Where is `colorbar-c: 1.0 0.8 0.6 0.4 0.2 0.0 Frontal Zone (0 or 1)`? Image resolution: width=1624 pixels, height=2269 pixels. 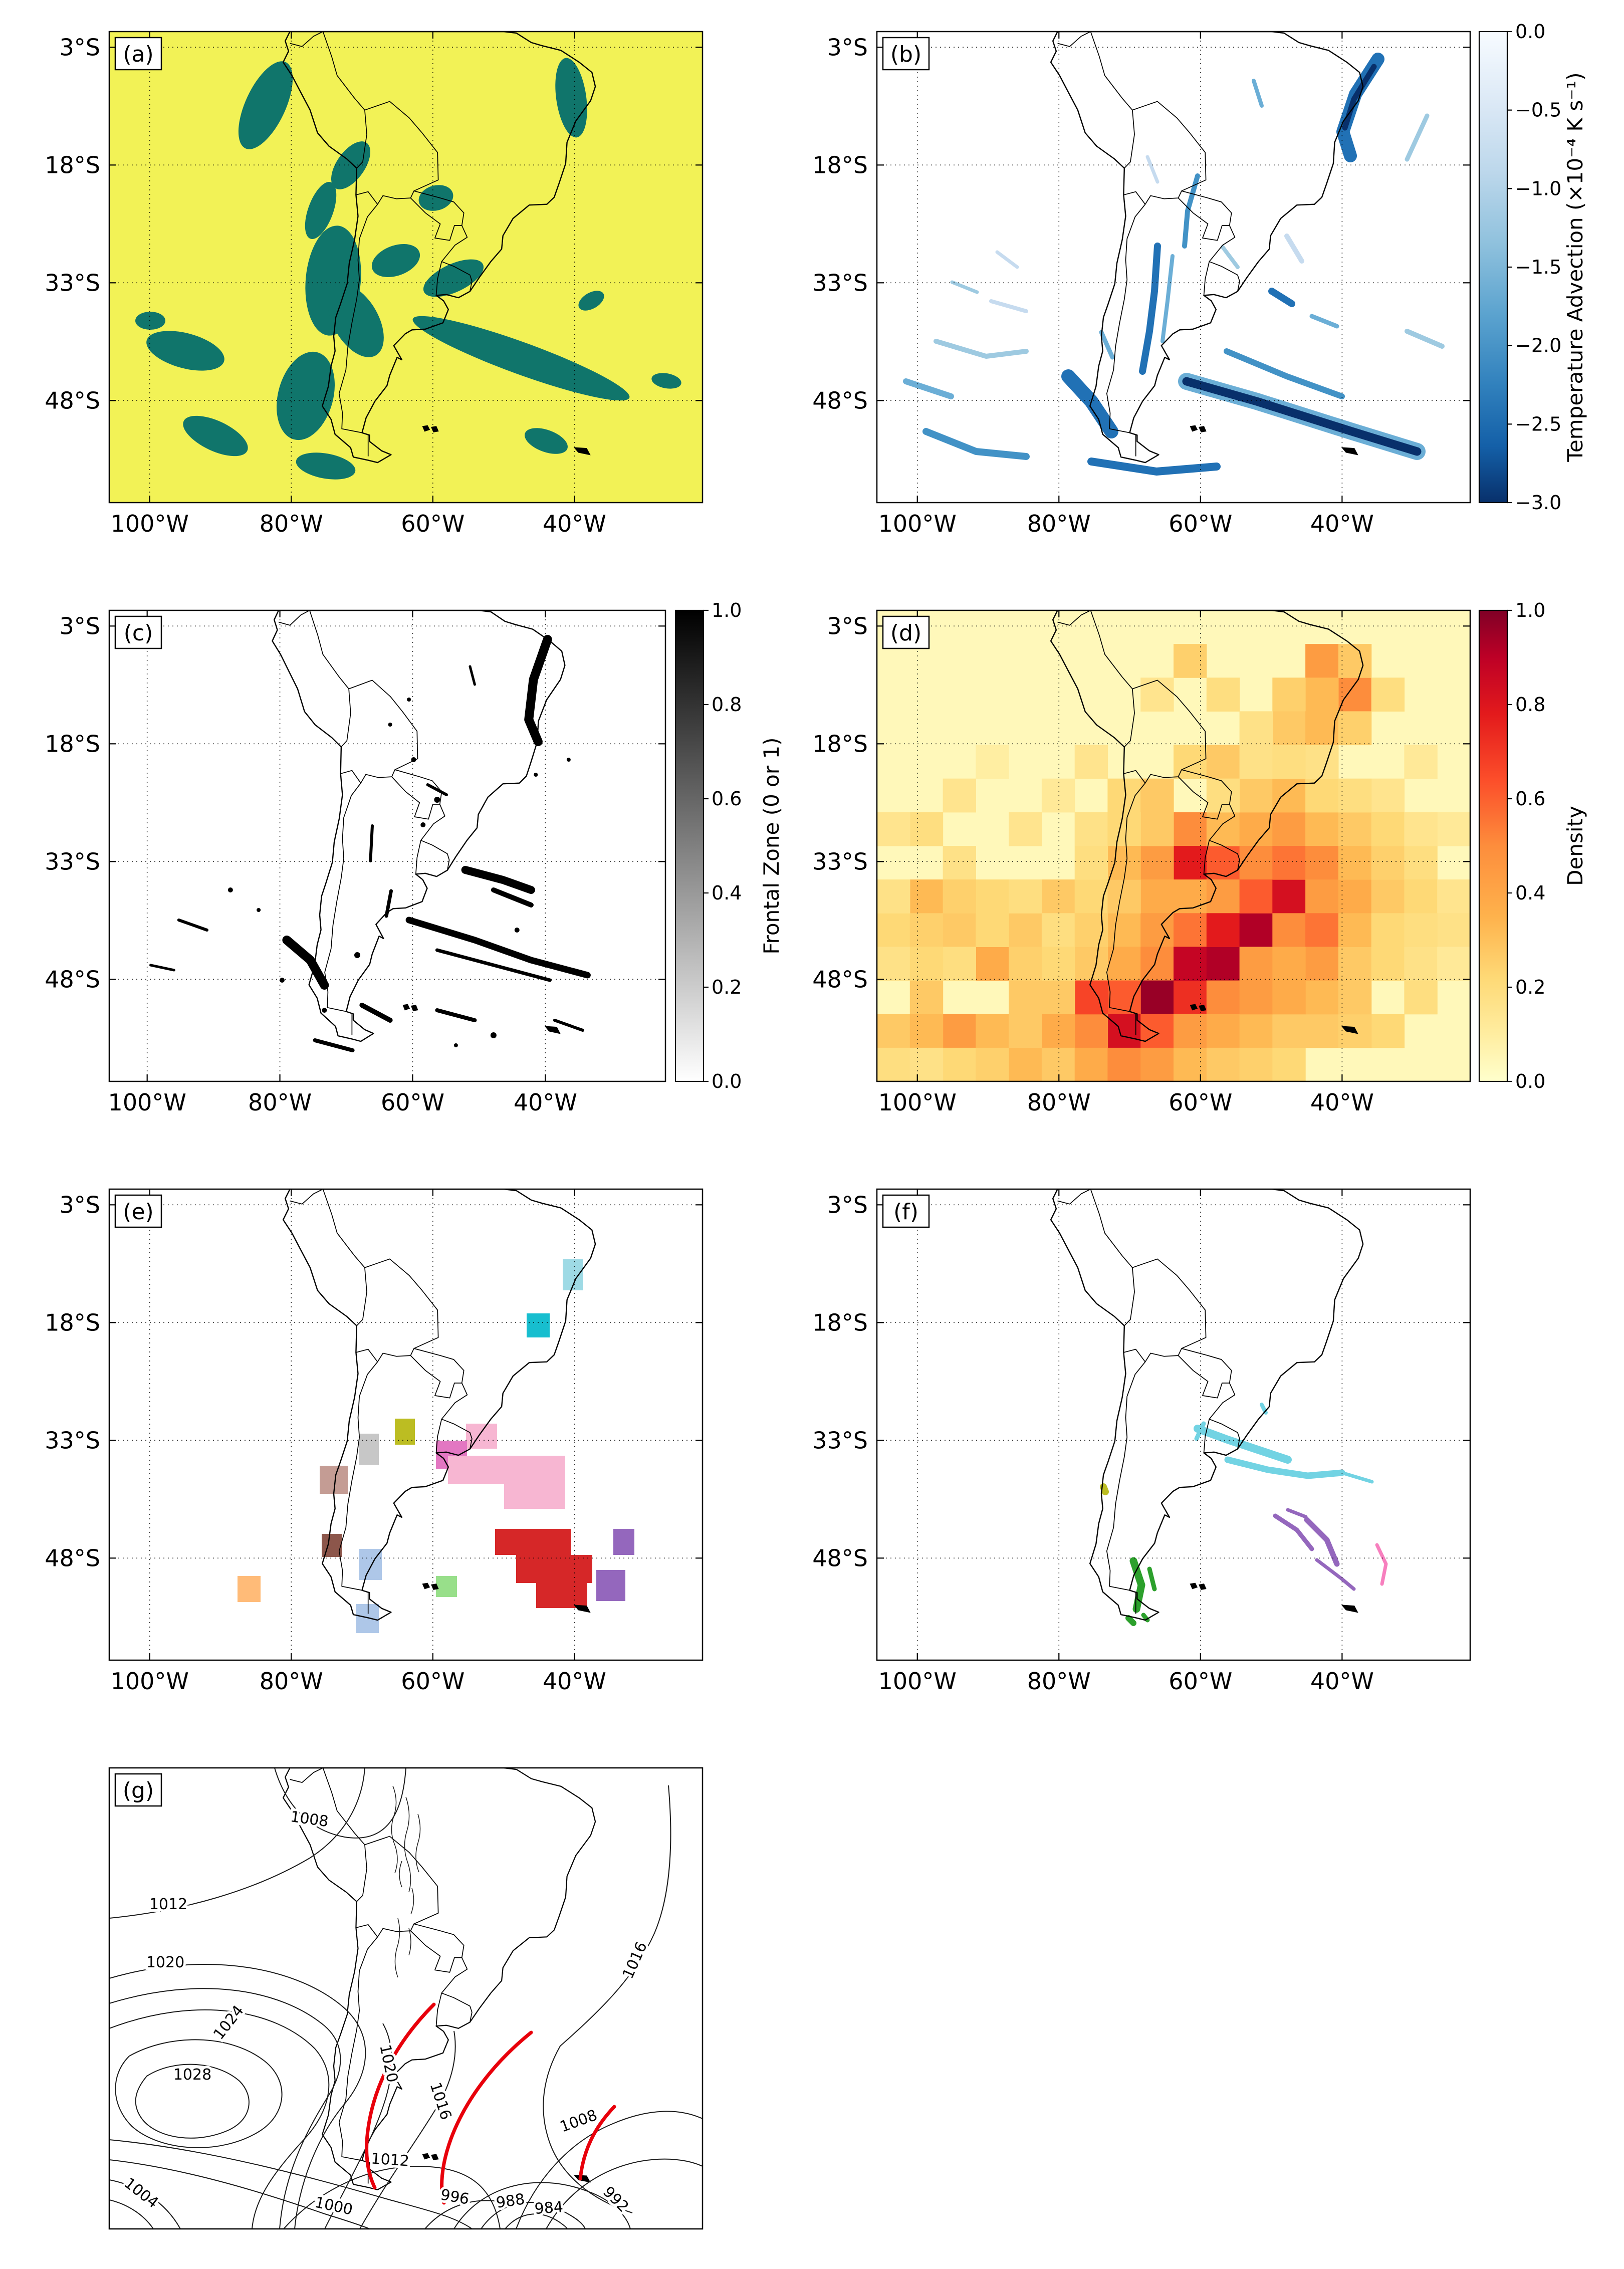
colorbar-c: 1.0 0.8 0.6 0.4 0.2 0.0 Frontal Zone (0 or 1) is located at coordinates (729, 845).